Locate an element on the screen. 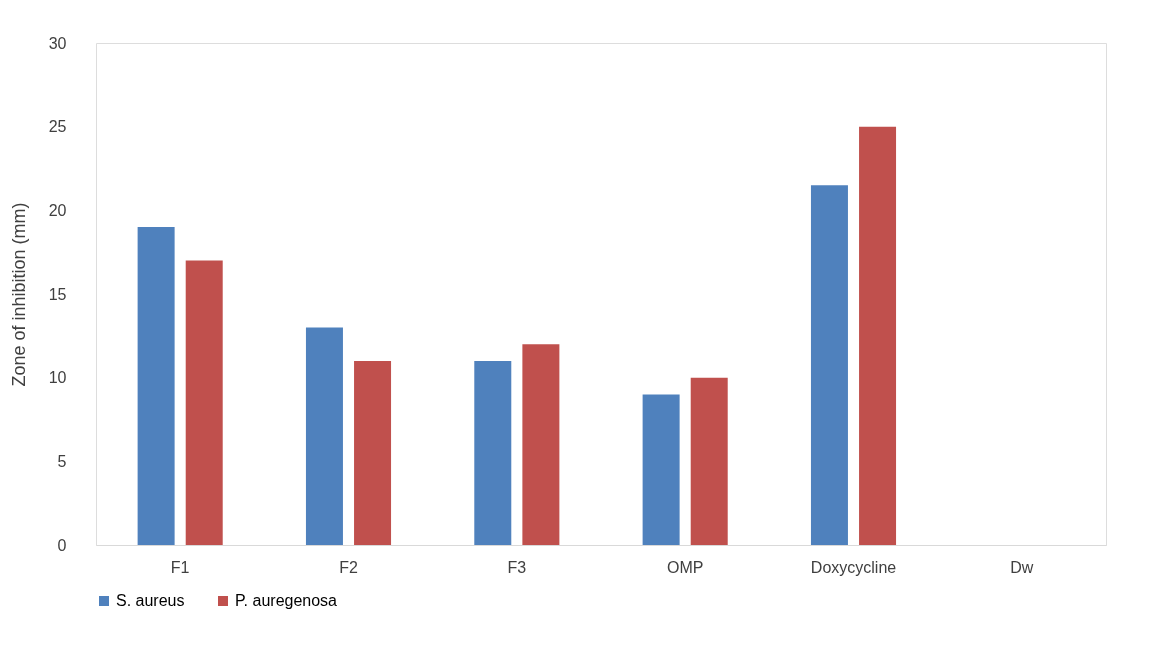 This screenshot has height=672, width=1154. y-tick-label: 15 is located at coordinates (57, 294).